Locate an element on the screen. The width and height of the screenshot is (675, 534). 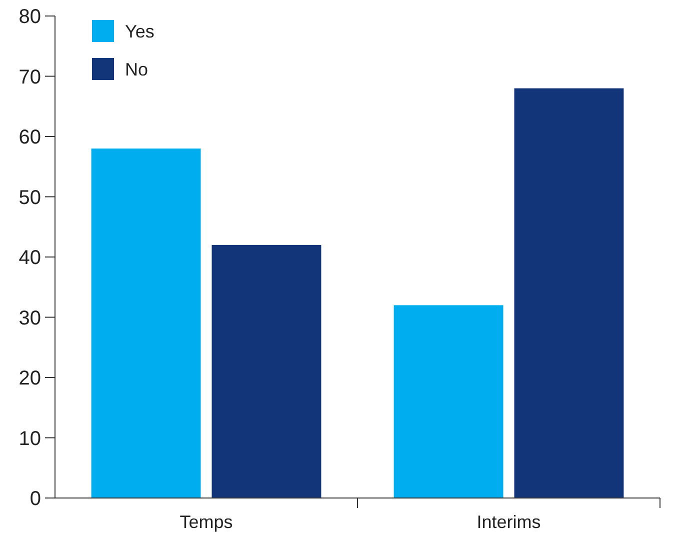
x-tick-label: Interims is located at coordinates (508, 522).